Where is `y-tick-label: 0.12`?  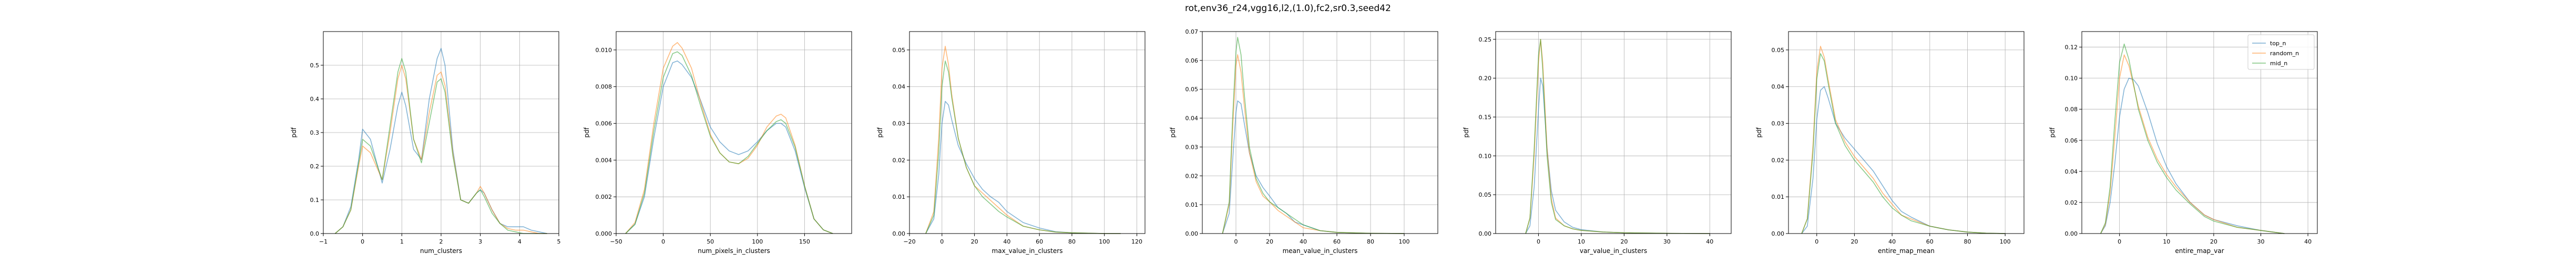
y-tick-label: 0.12 is located at coordinates (2071, 48).